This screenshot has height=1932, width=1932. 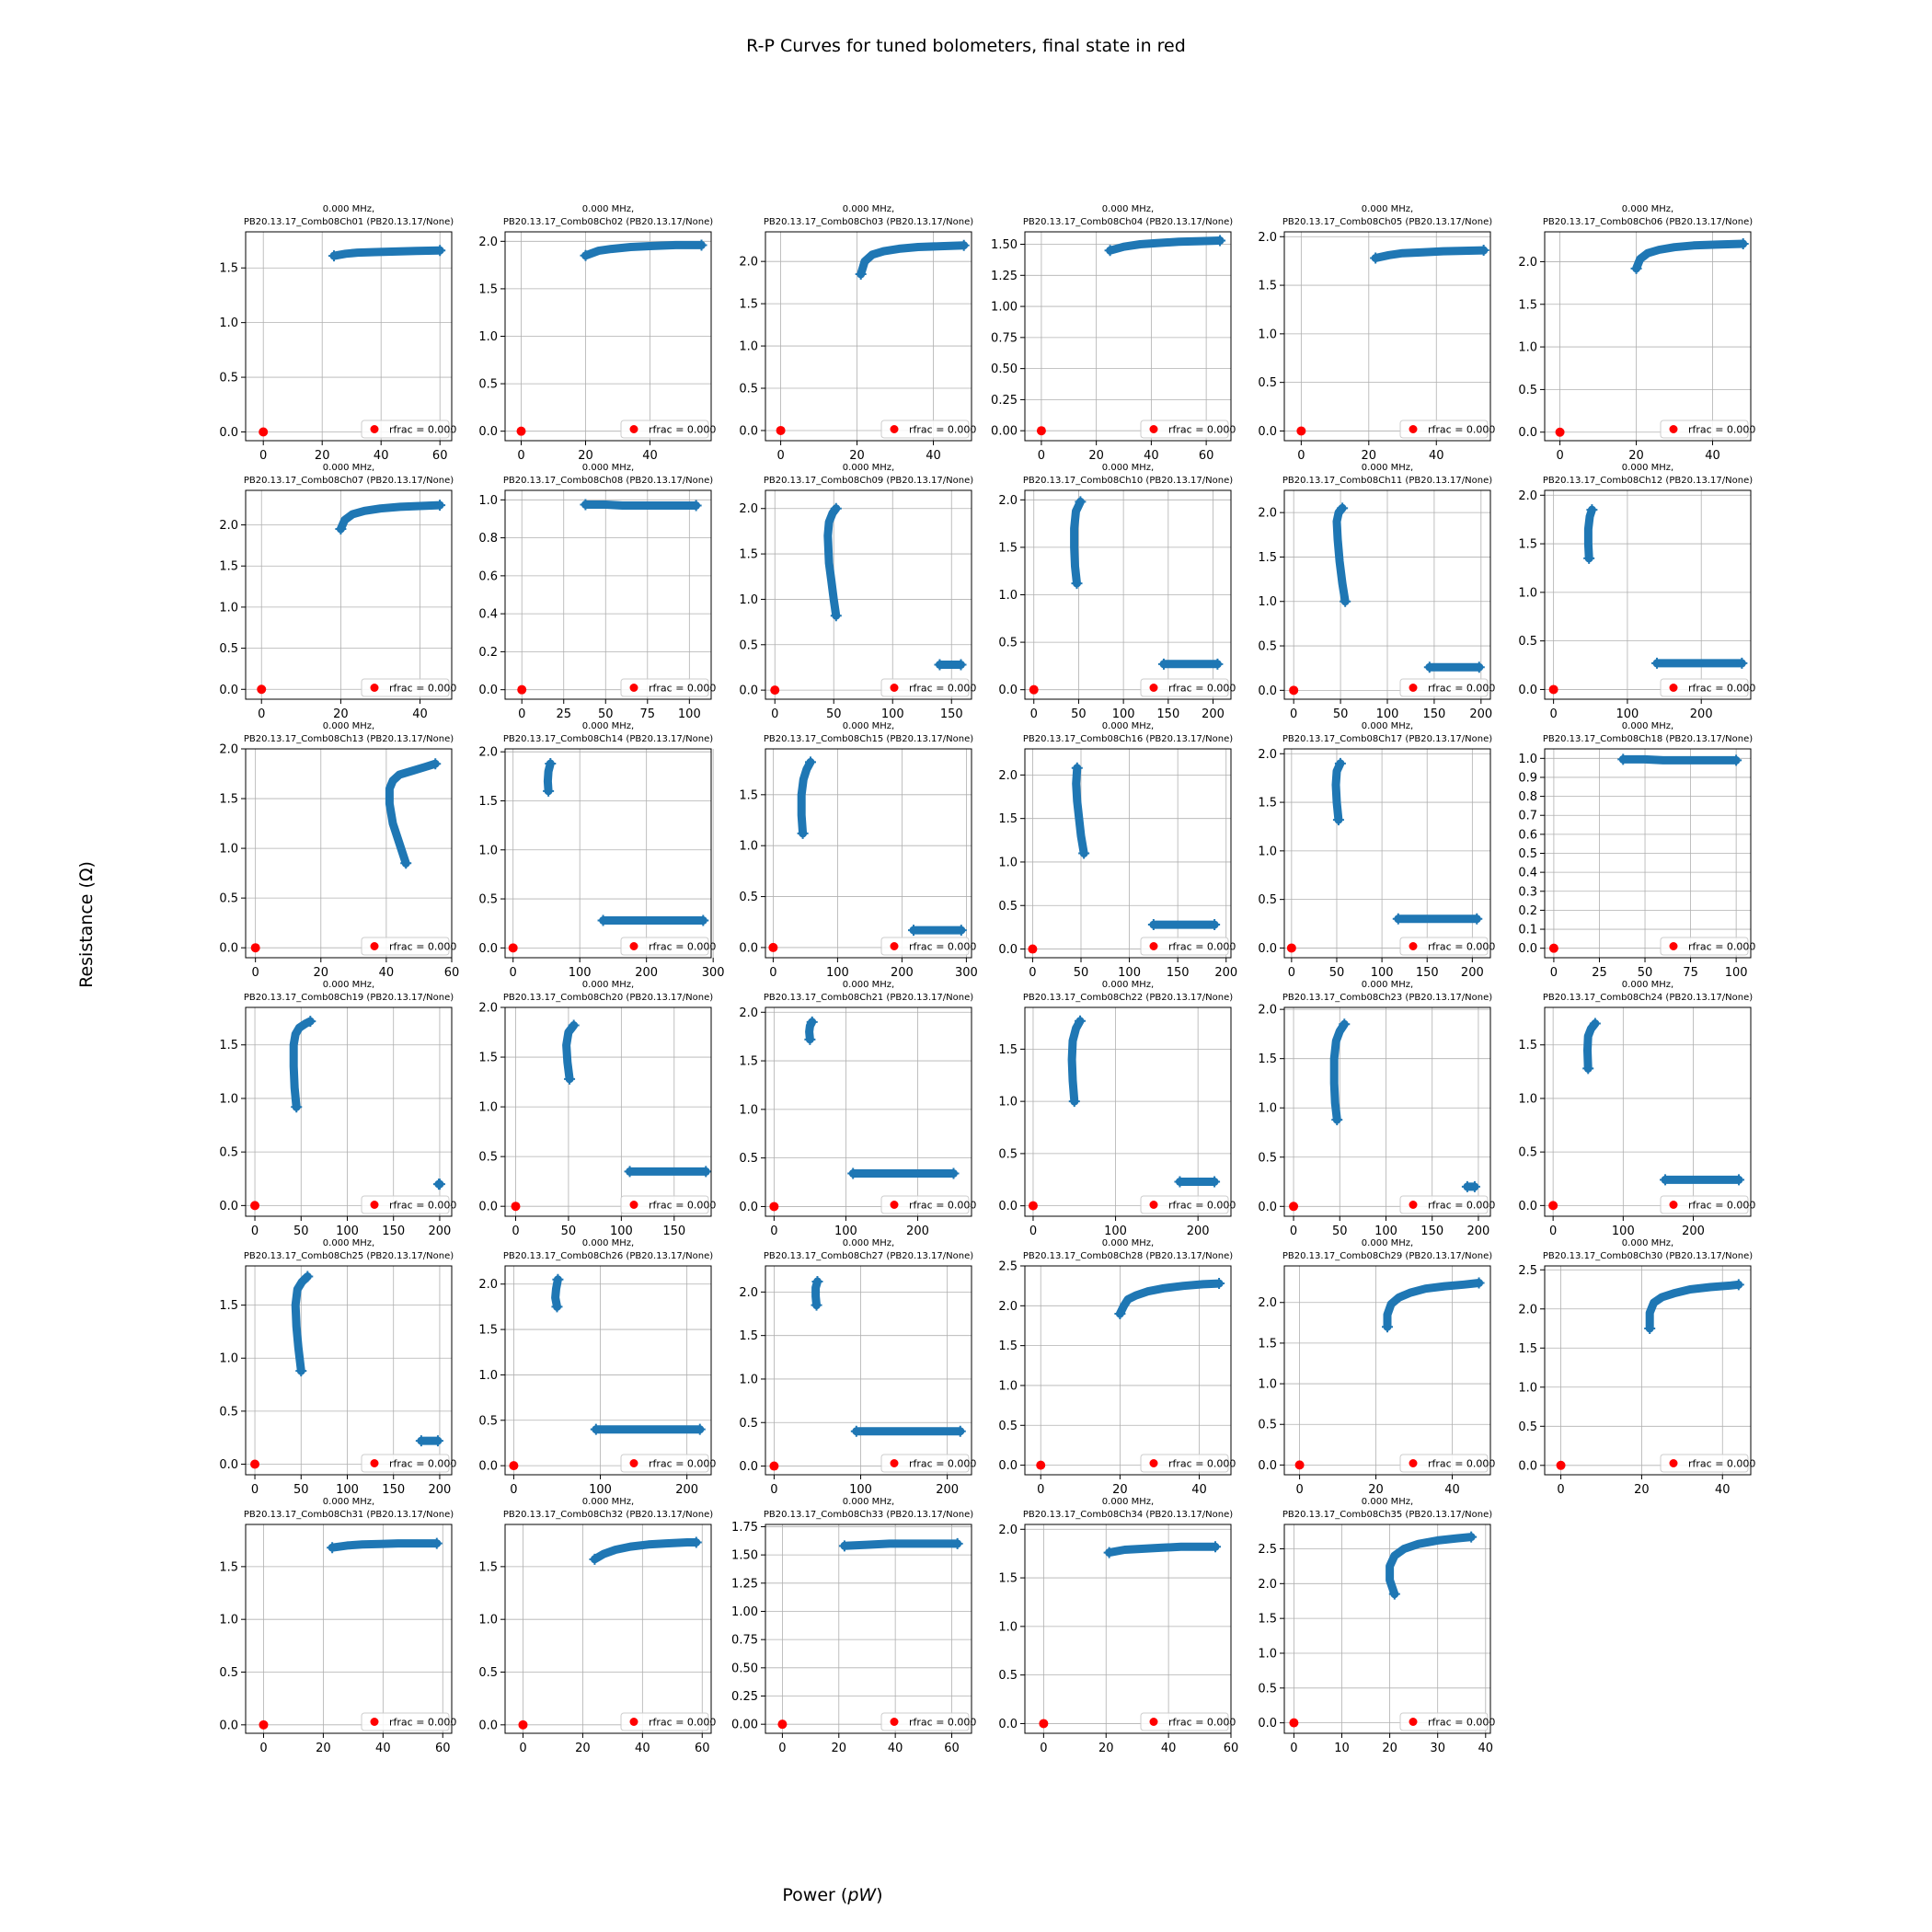 I want to click on subplot-title-channel: PB20.13.17_Comb08Ch12 (PB20.13.17/None), so click(x=1648, y=481).